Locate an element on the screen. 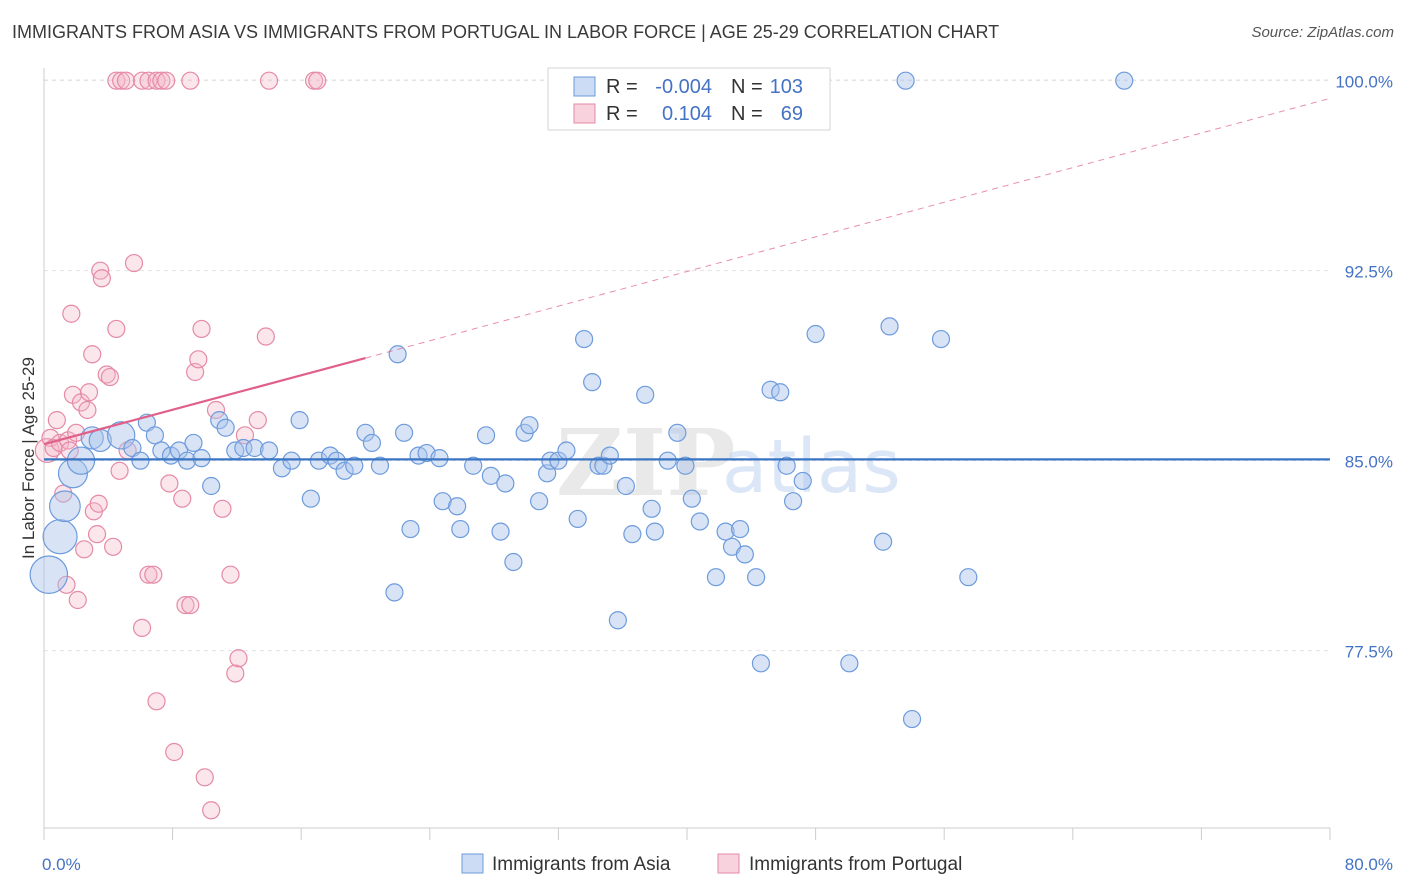 The image size is (1406, 892). x-tick-label: 0.0% is located at coordinates (61, 864).